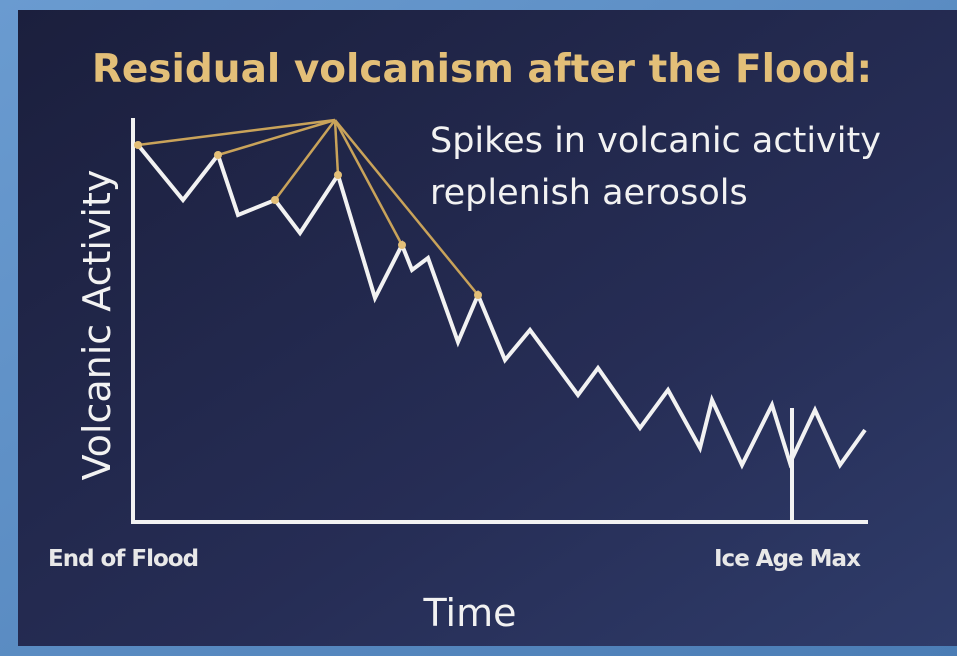 The image size is (957, 656). I want to click on spike-dots, so click(308, 220).